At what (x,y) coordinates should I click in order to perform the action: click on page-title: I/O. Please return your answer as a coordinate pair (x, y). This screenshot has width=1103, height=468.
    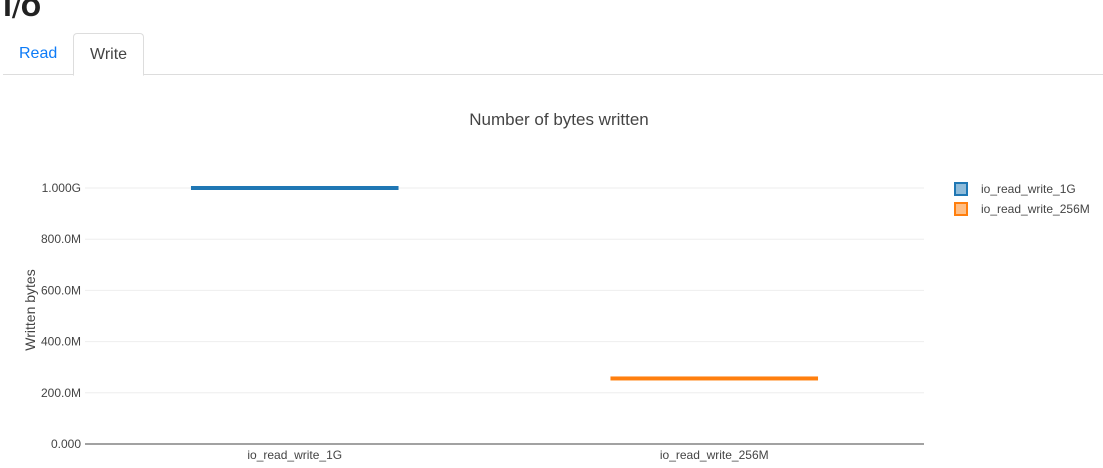
    Looking at the image, I should click on (22, 11).